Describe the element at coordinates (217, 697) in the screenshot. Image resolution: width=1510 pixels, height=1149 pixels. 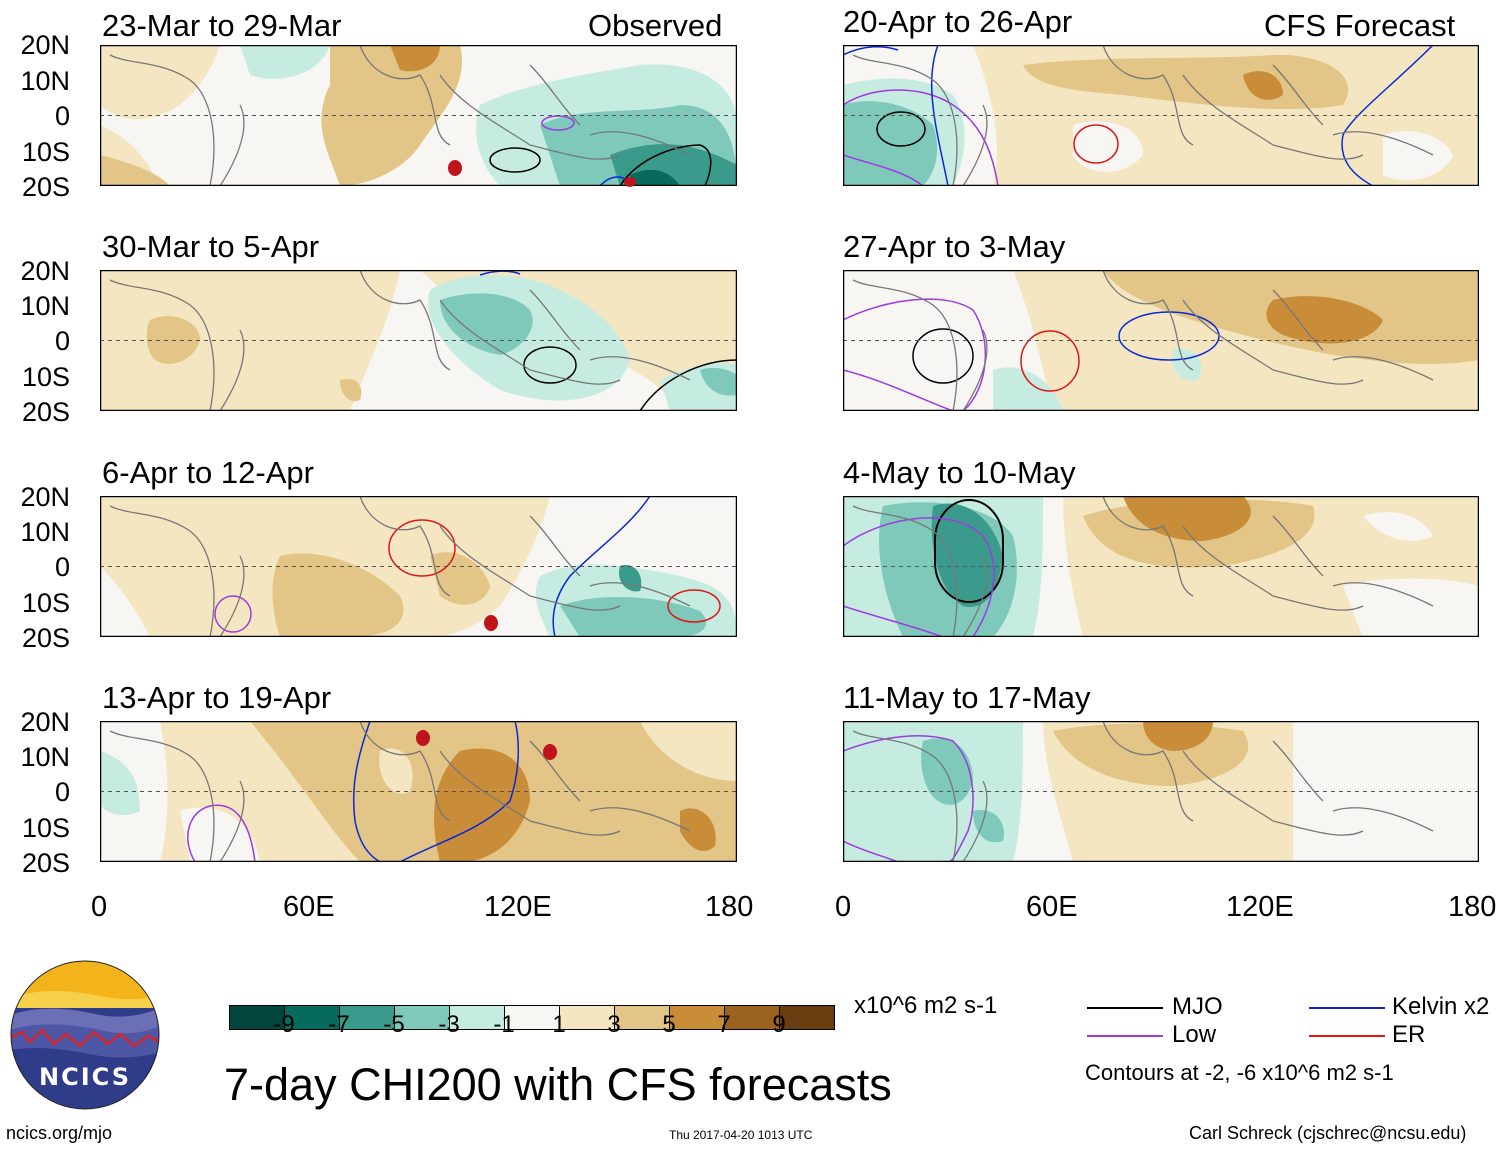
I see `panel-title-obs-4: 13-Apr to 19-Apr` at that location.